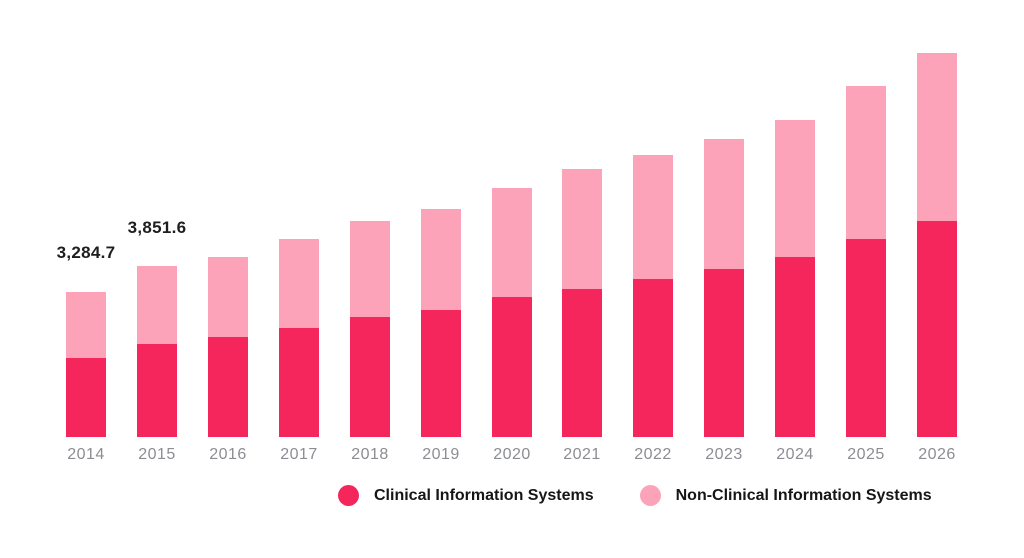 This screenshot has width=1024, height=558. I want to click on bar-2015-non-clinical-segment, so click(157, 305).